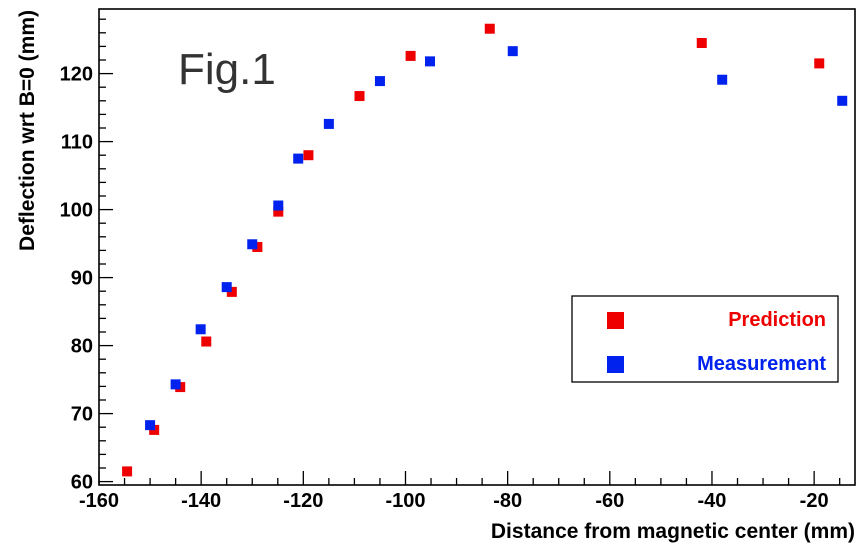 The image size is (861, 544). Describe the element at coordinates (227, 69) in the screenshot. I see `fig-annotation: Fig.1` at that location.